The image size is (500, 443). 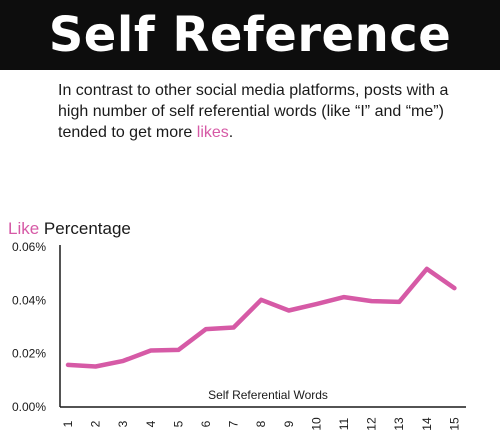 What do you see at coordinates (29, 247) in the screenshot?
I see `y-tick-label: 0.06%` at bounding box center [29, 247].